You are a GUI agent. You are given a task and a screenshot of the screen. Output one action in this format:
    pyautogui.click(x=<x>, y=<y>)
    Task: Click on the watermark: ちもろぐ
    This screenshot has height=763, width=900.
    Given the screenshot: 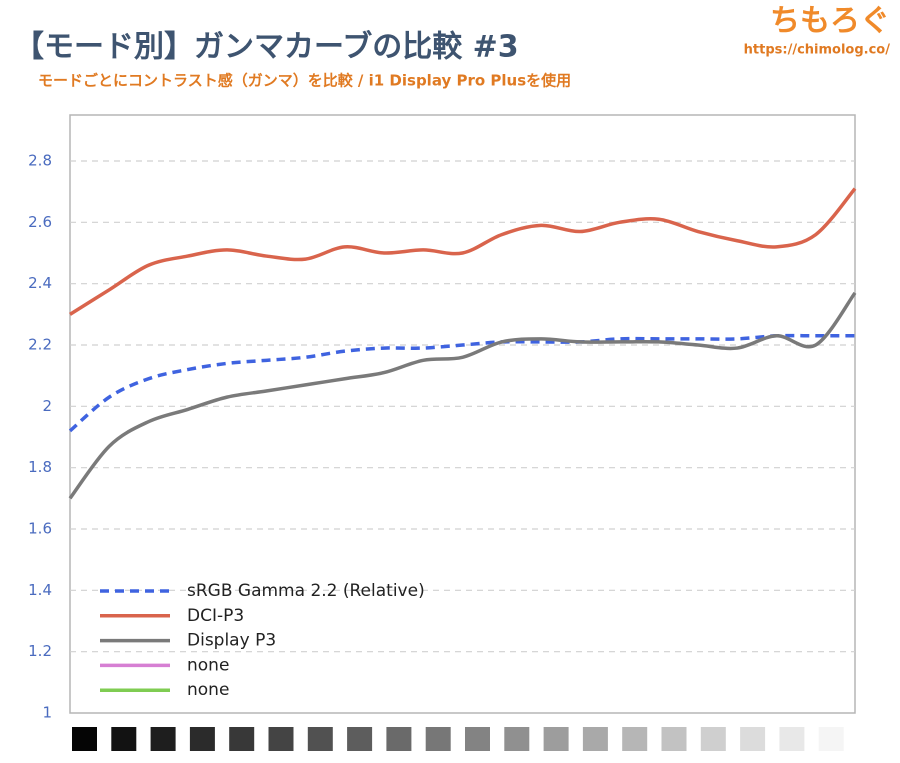 What is the action you would take?
    pyautogui.click(x=830, y=21)
    